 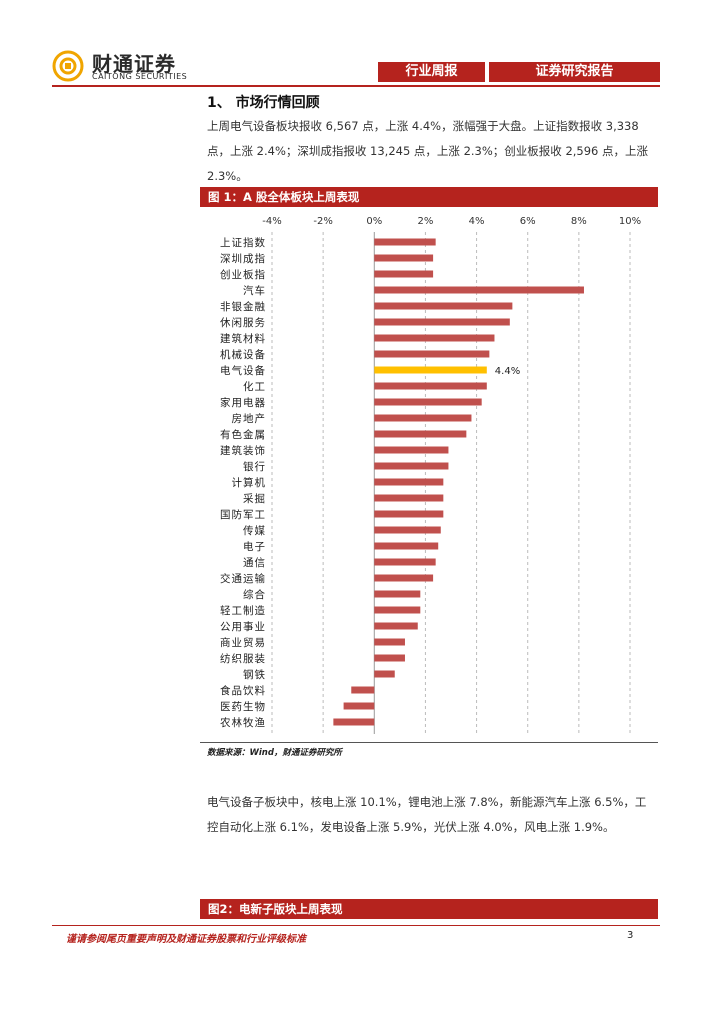 I want to click on category-label: 建筑装饰, so click(x=243, y=450).